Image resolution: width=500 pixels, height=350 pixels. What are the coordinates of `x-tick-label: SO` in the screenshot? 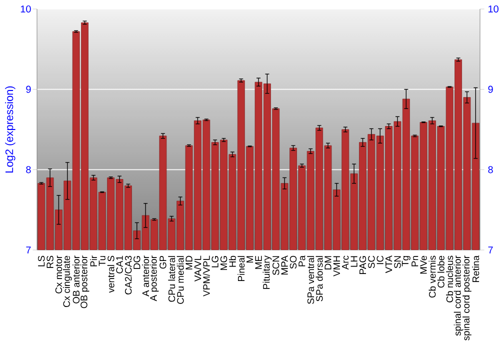 It's located at (293, 262).